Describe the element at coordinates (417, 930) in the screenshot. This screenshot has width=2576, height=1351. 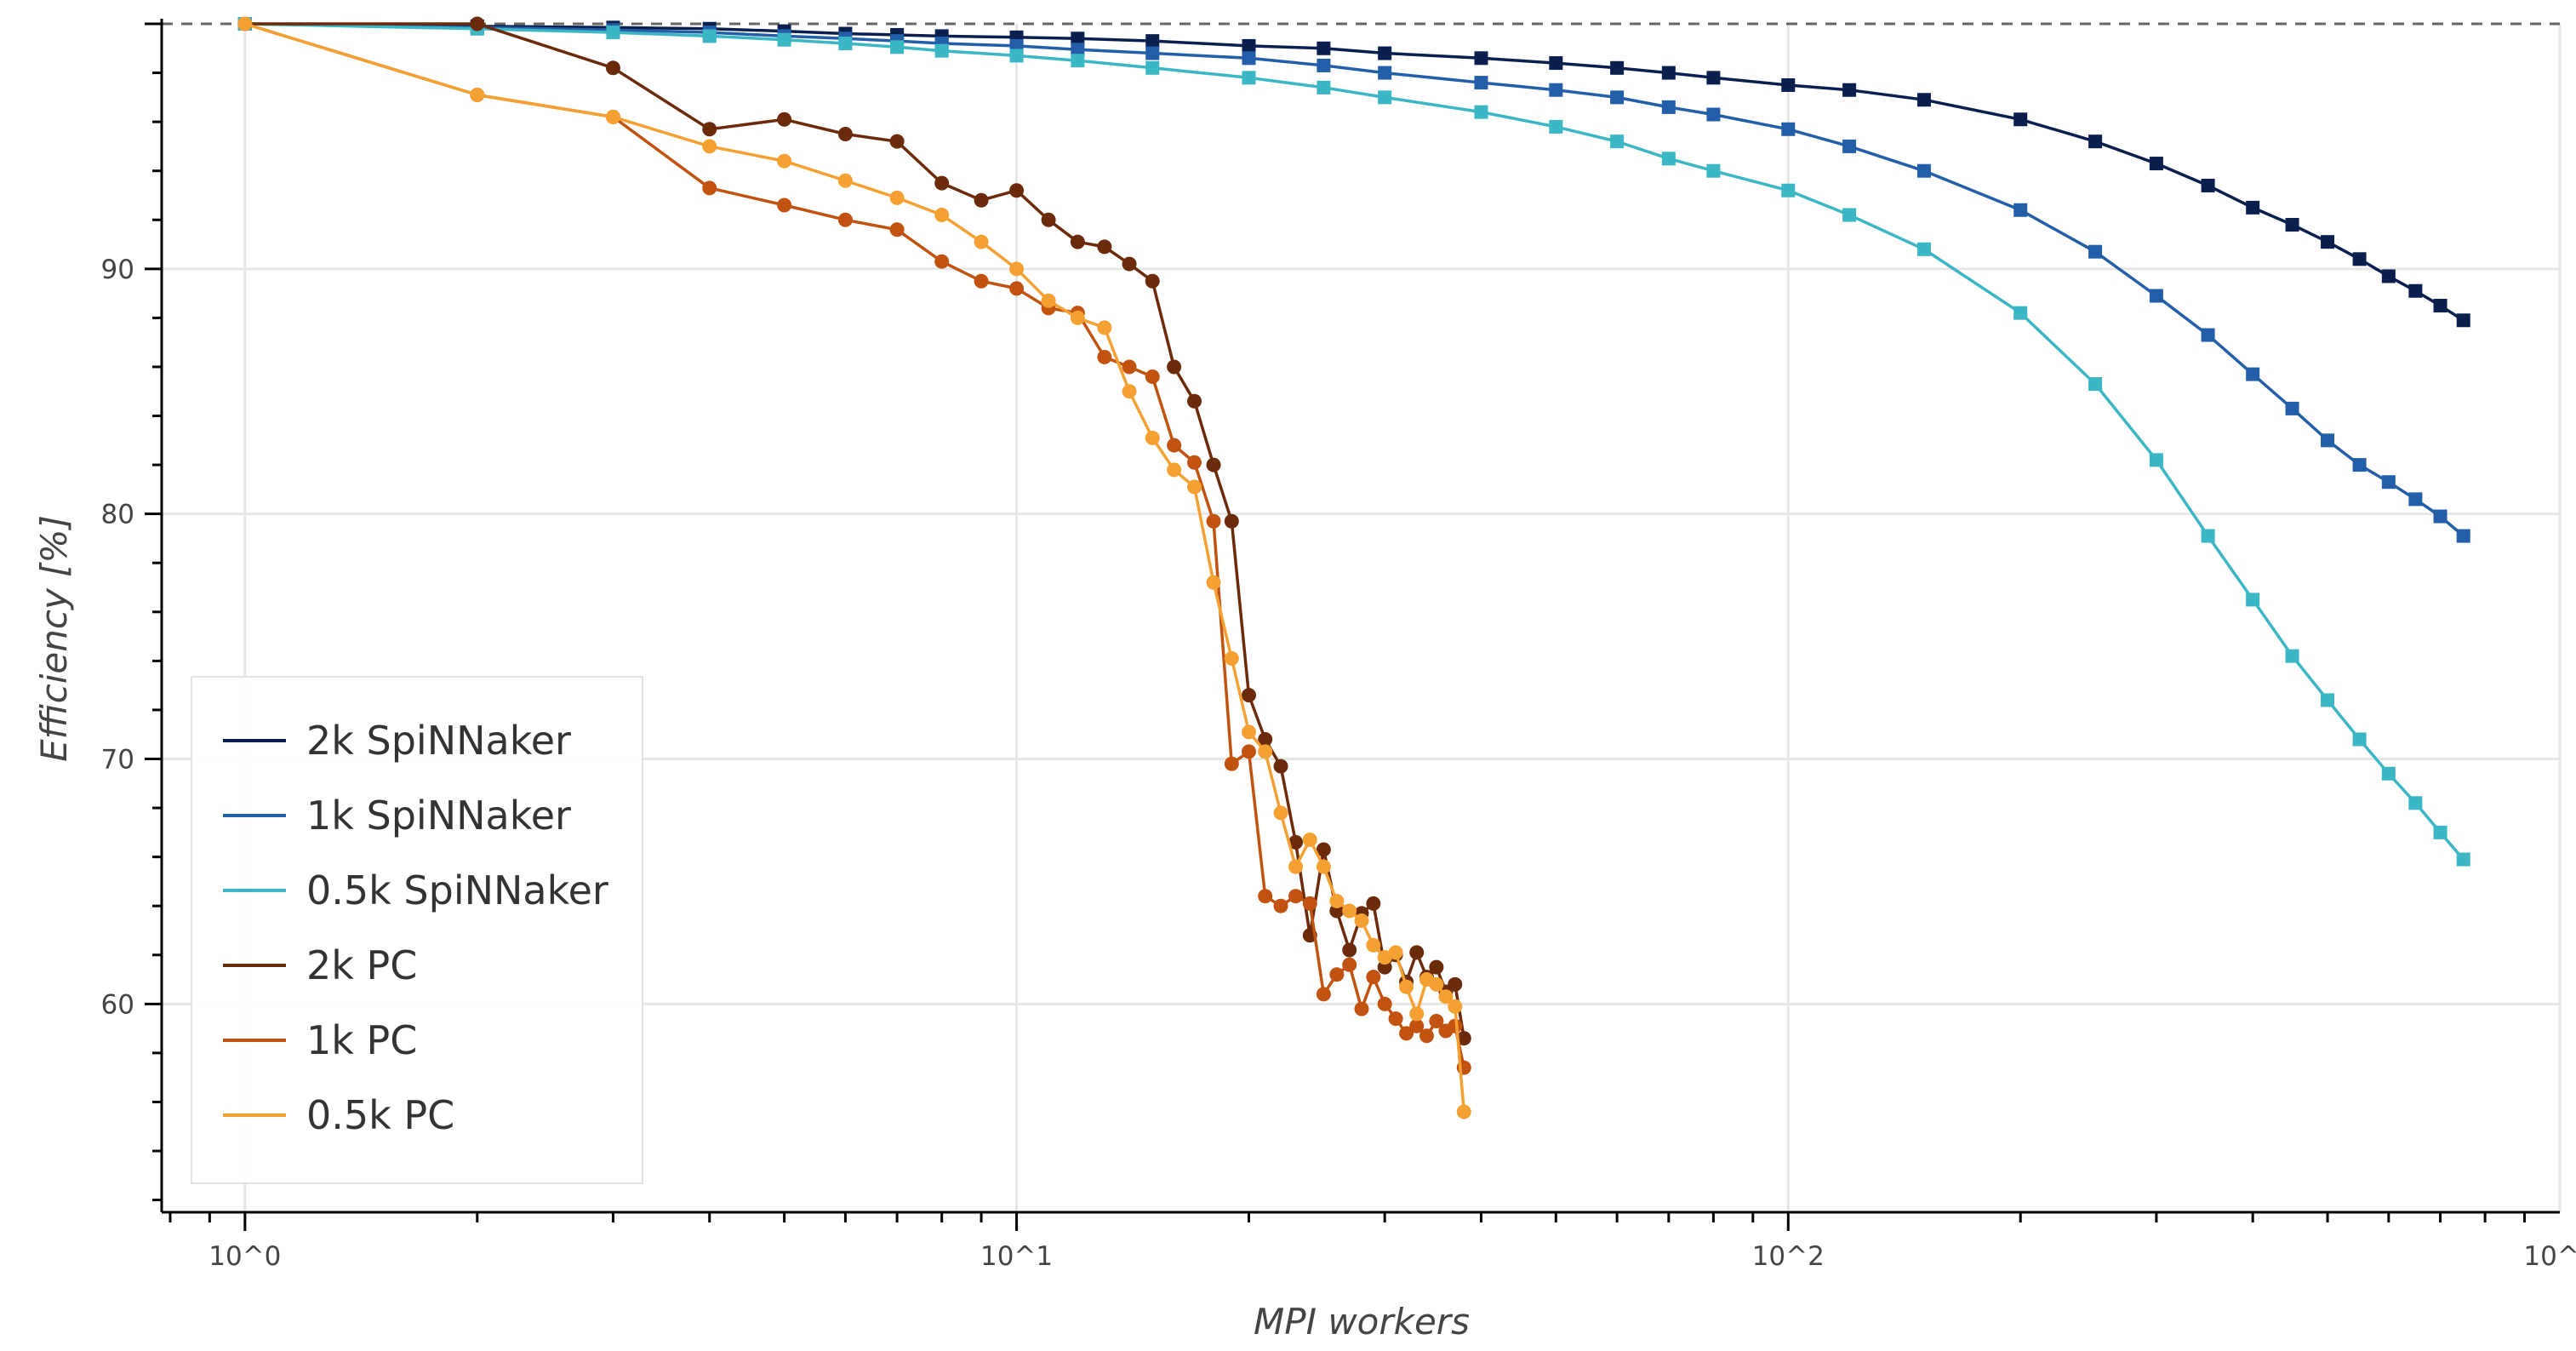
I see `legend-box` at that location.